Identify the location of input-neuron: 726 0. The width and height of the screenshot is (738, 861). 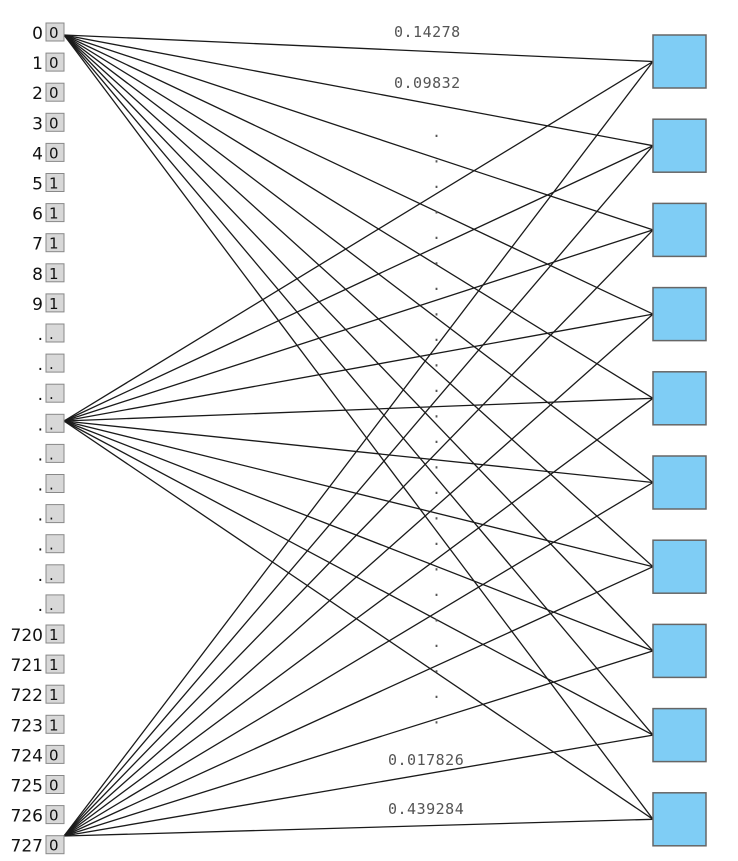
(38, 816).